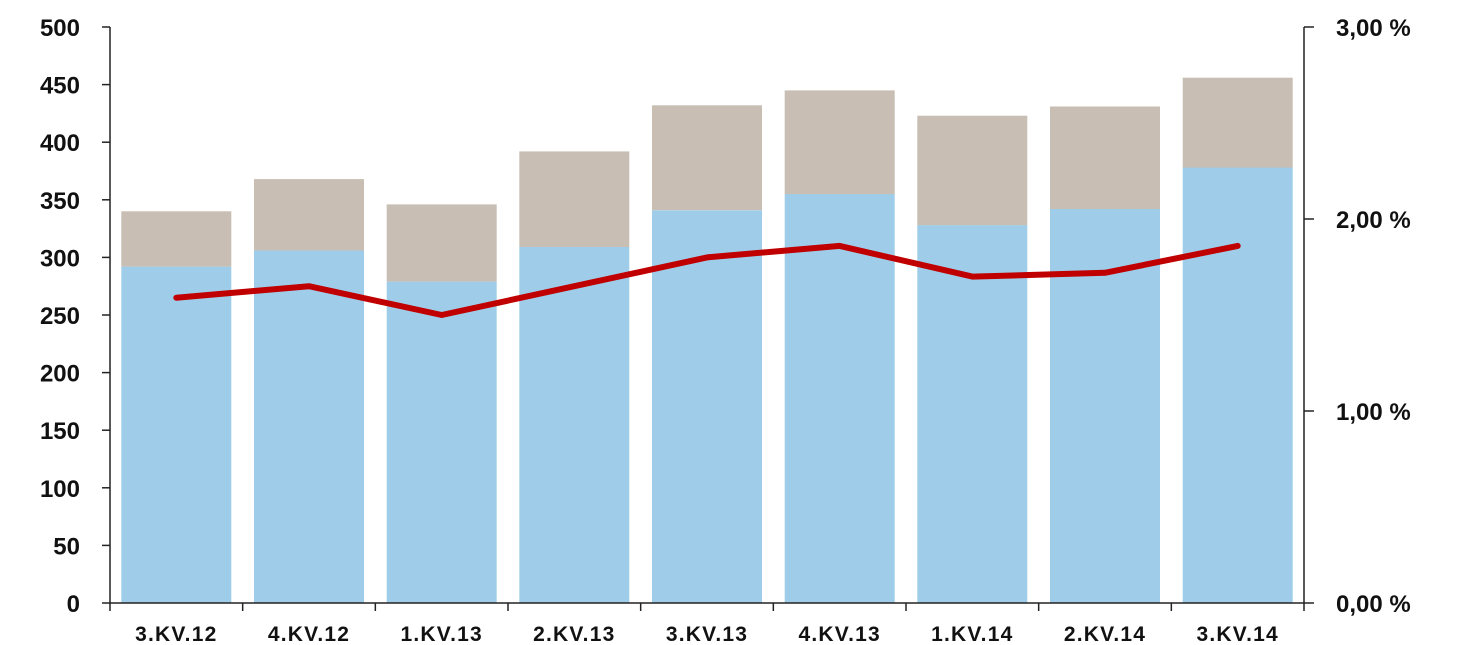 Image resolution: width=1466 pixels, height=645 pixels. Describe the element at coordinates (972, 414) in the screenshot. I see `bar-base-1.KV.14` at that location.